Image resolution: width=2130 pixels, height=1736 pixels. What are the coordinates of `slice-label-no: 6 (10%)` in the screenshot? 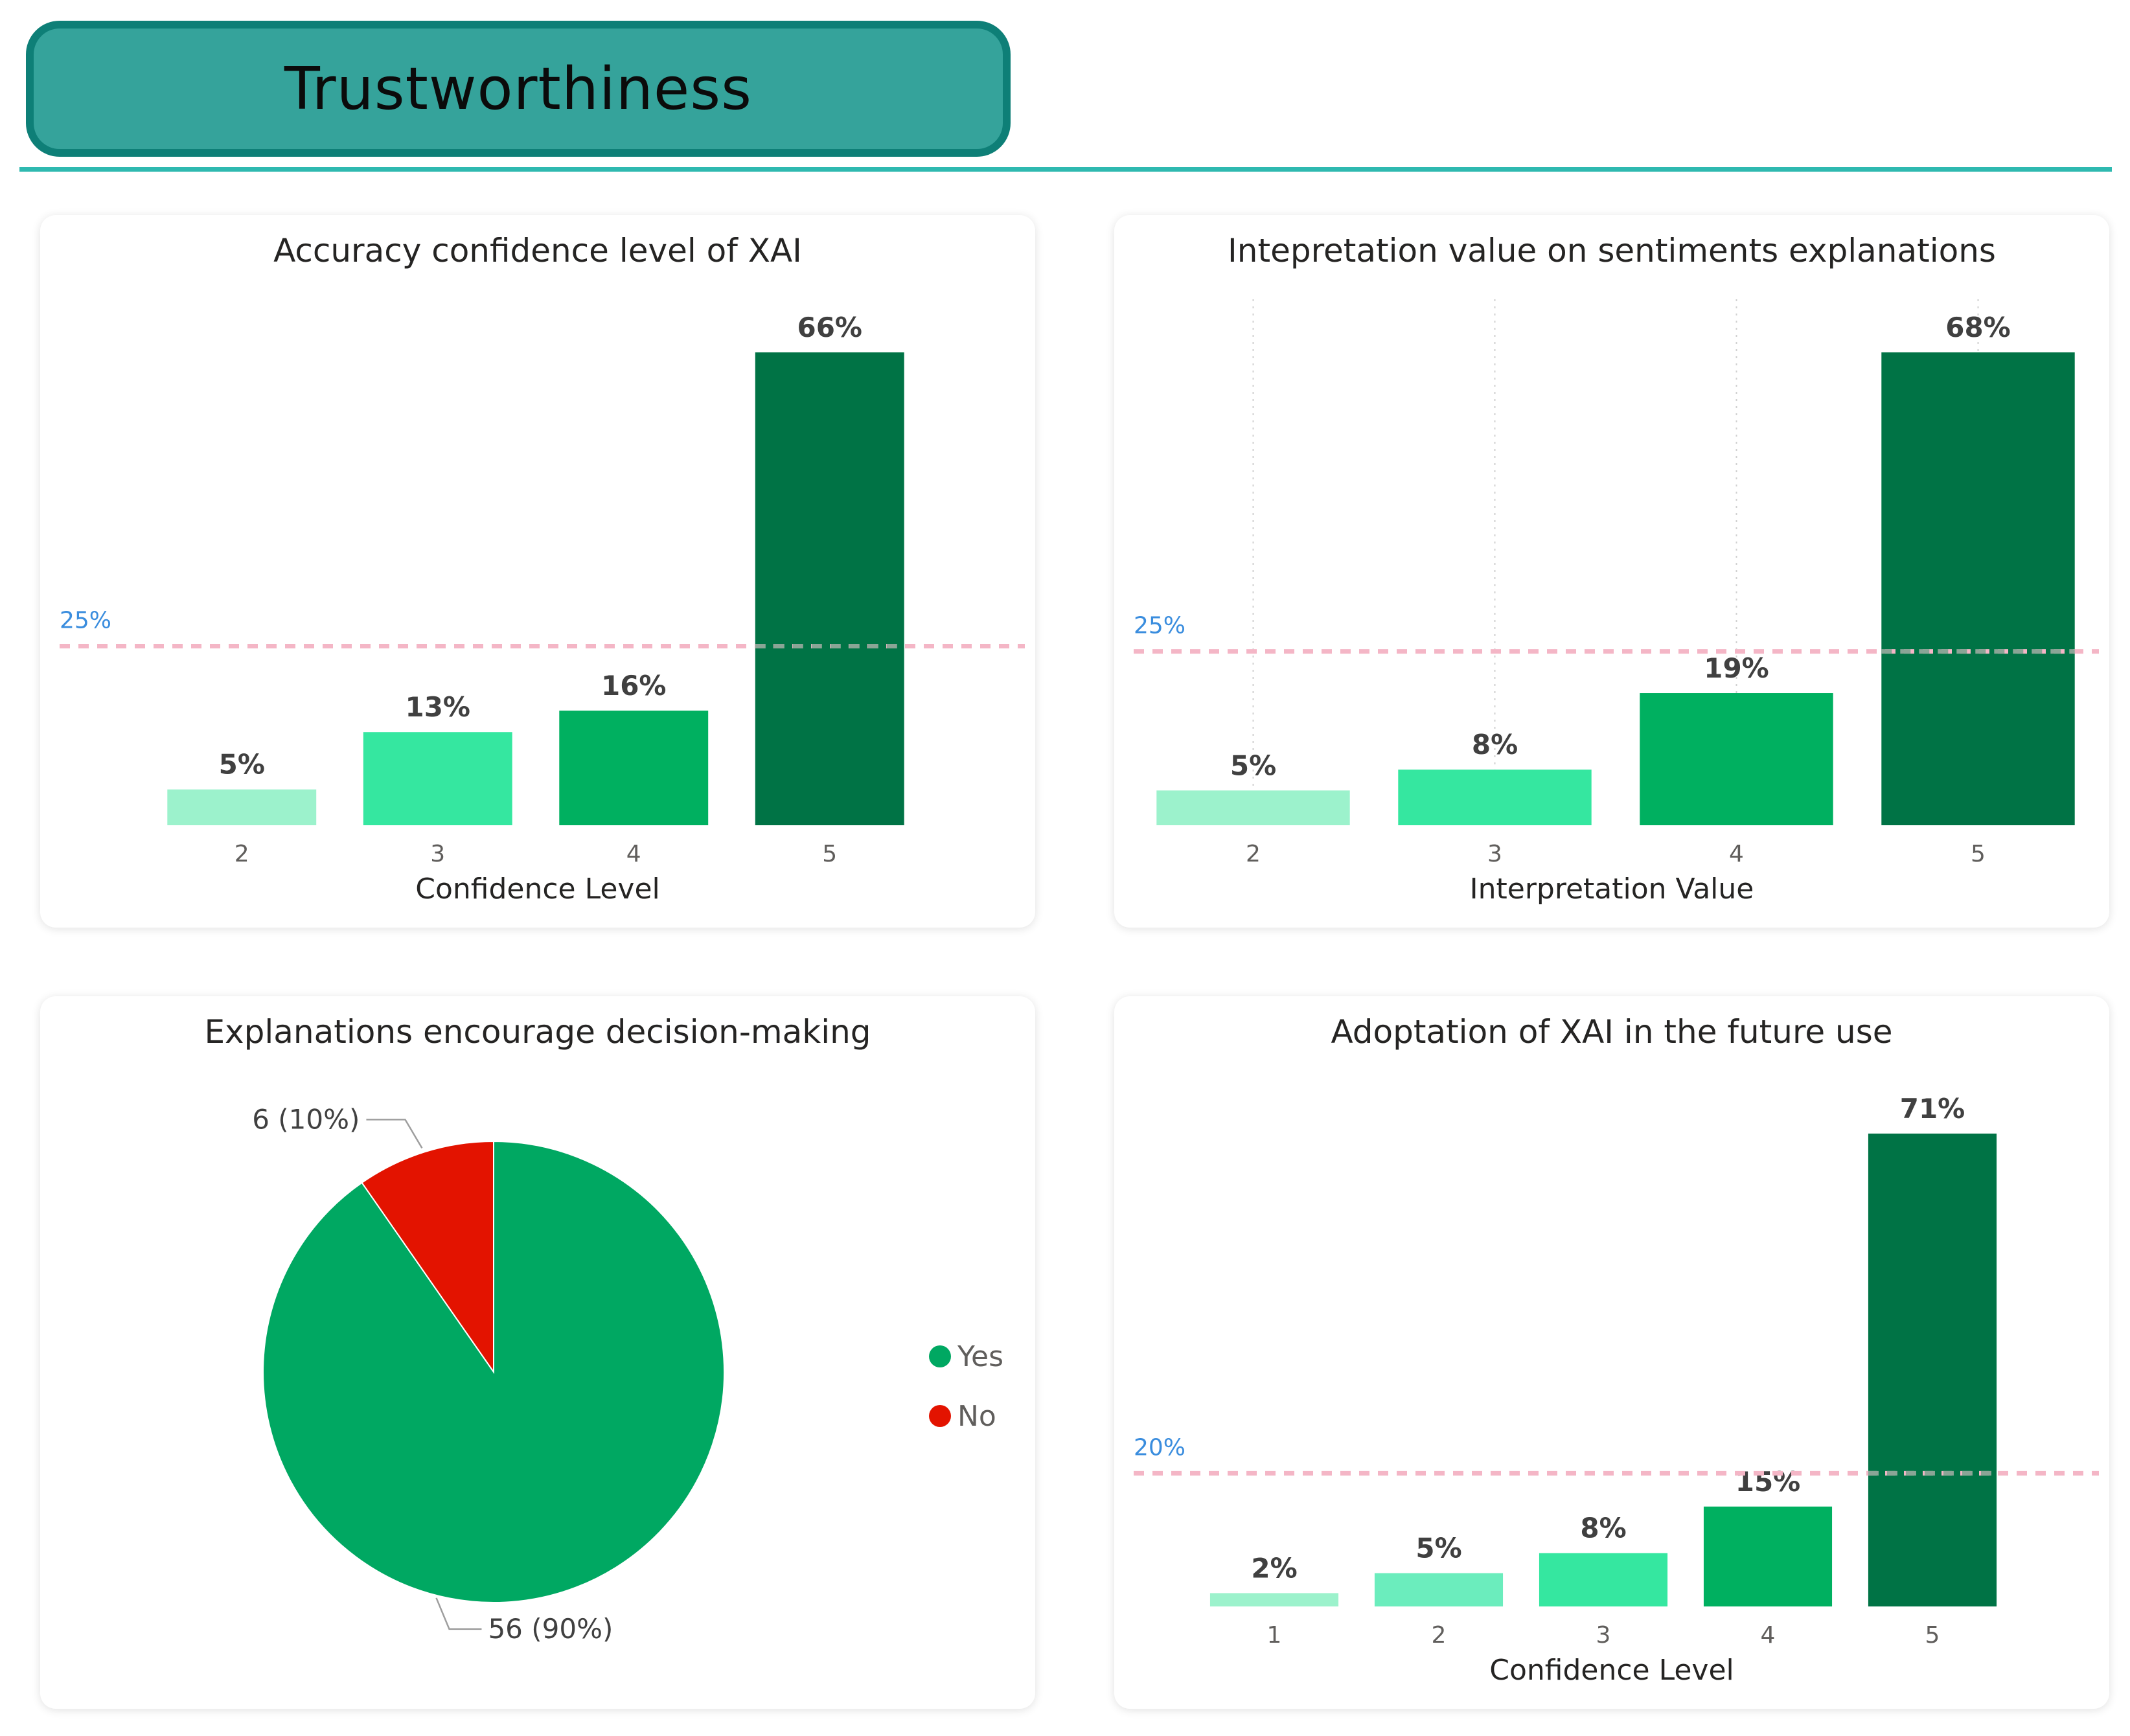 It's located at (306, 1119).